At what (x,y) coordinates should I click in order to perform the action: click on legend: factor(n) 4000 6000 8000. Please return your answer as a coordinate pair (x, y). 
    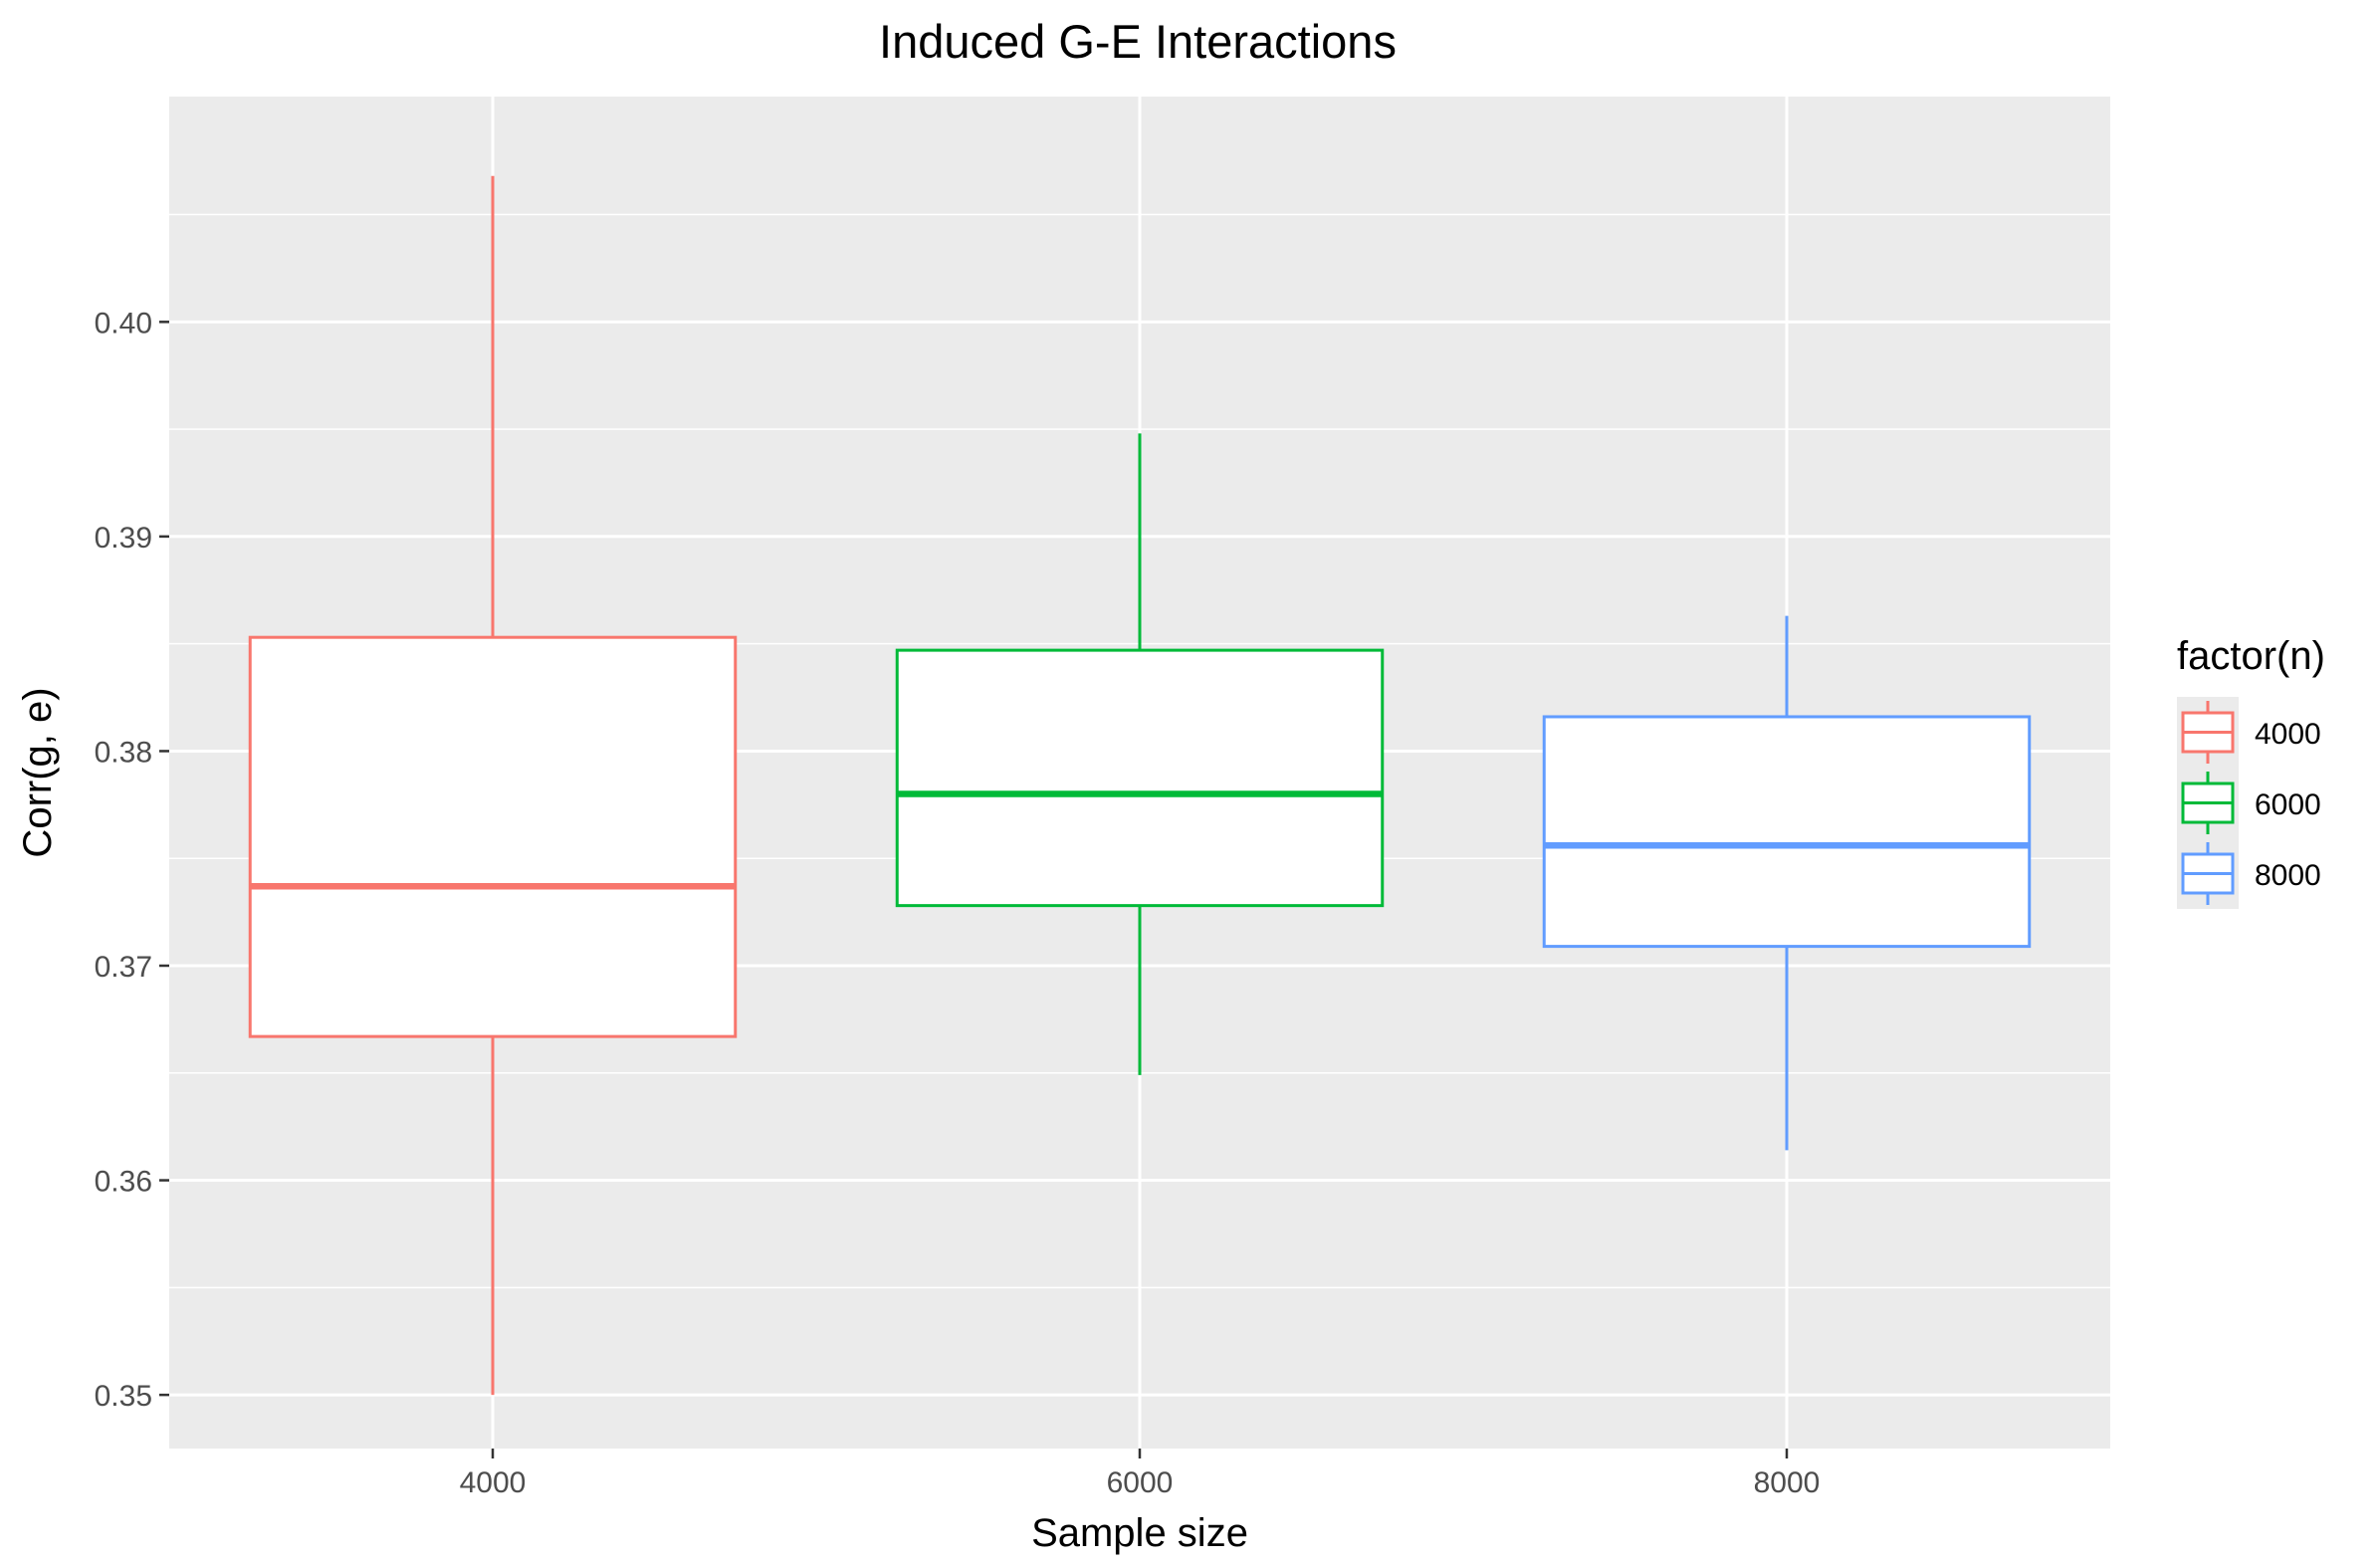
    Looking at the image, I should click on (2251, 771).